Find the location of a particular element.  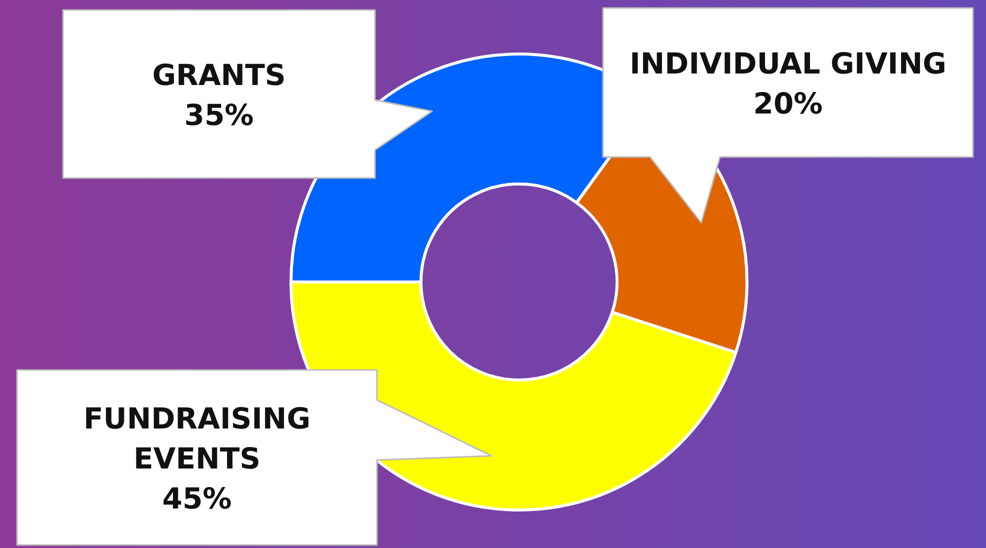

data-label: 35% is located at coordinates (219, 115).